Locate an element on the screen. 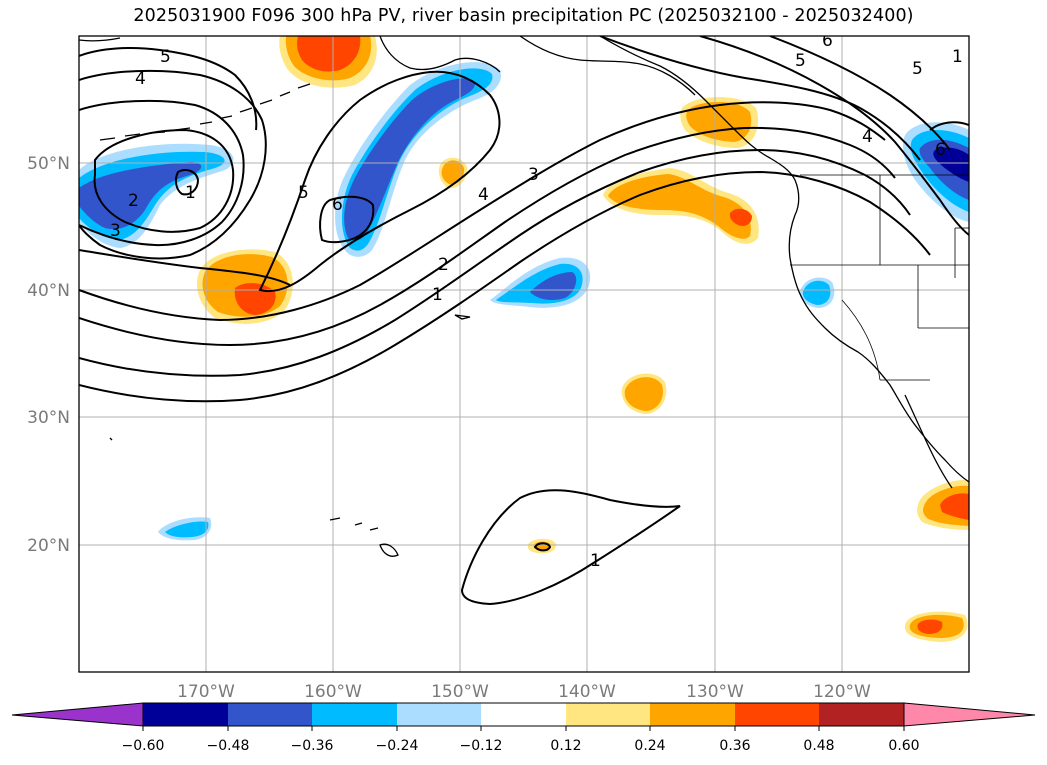  lat-label: 40°N is located at coordinates (48, 291).